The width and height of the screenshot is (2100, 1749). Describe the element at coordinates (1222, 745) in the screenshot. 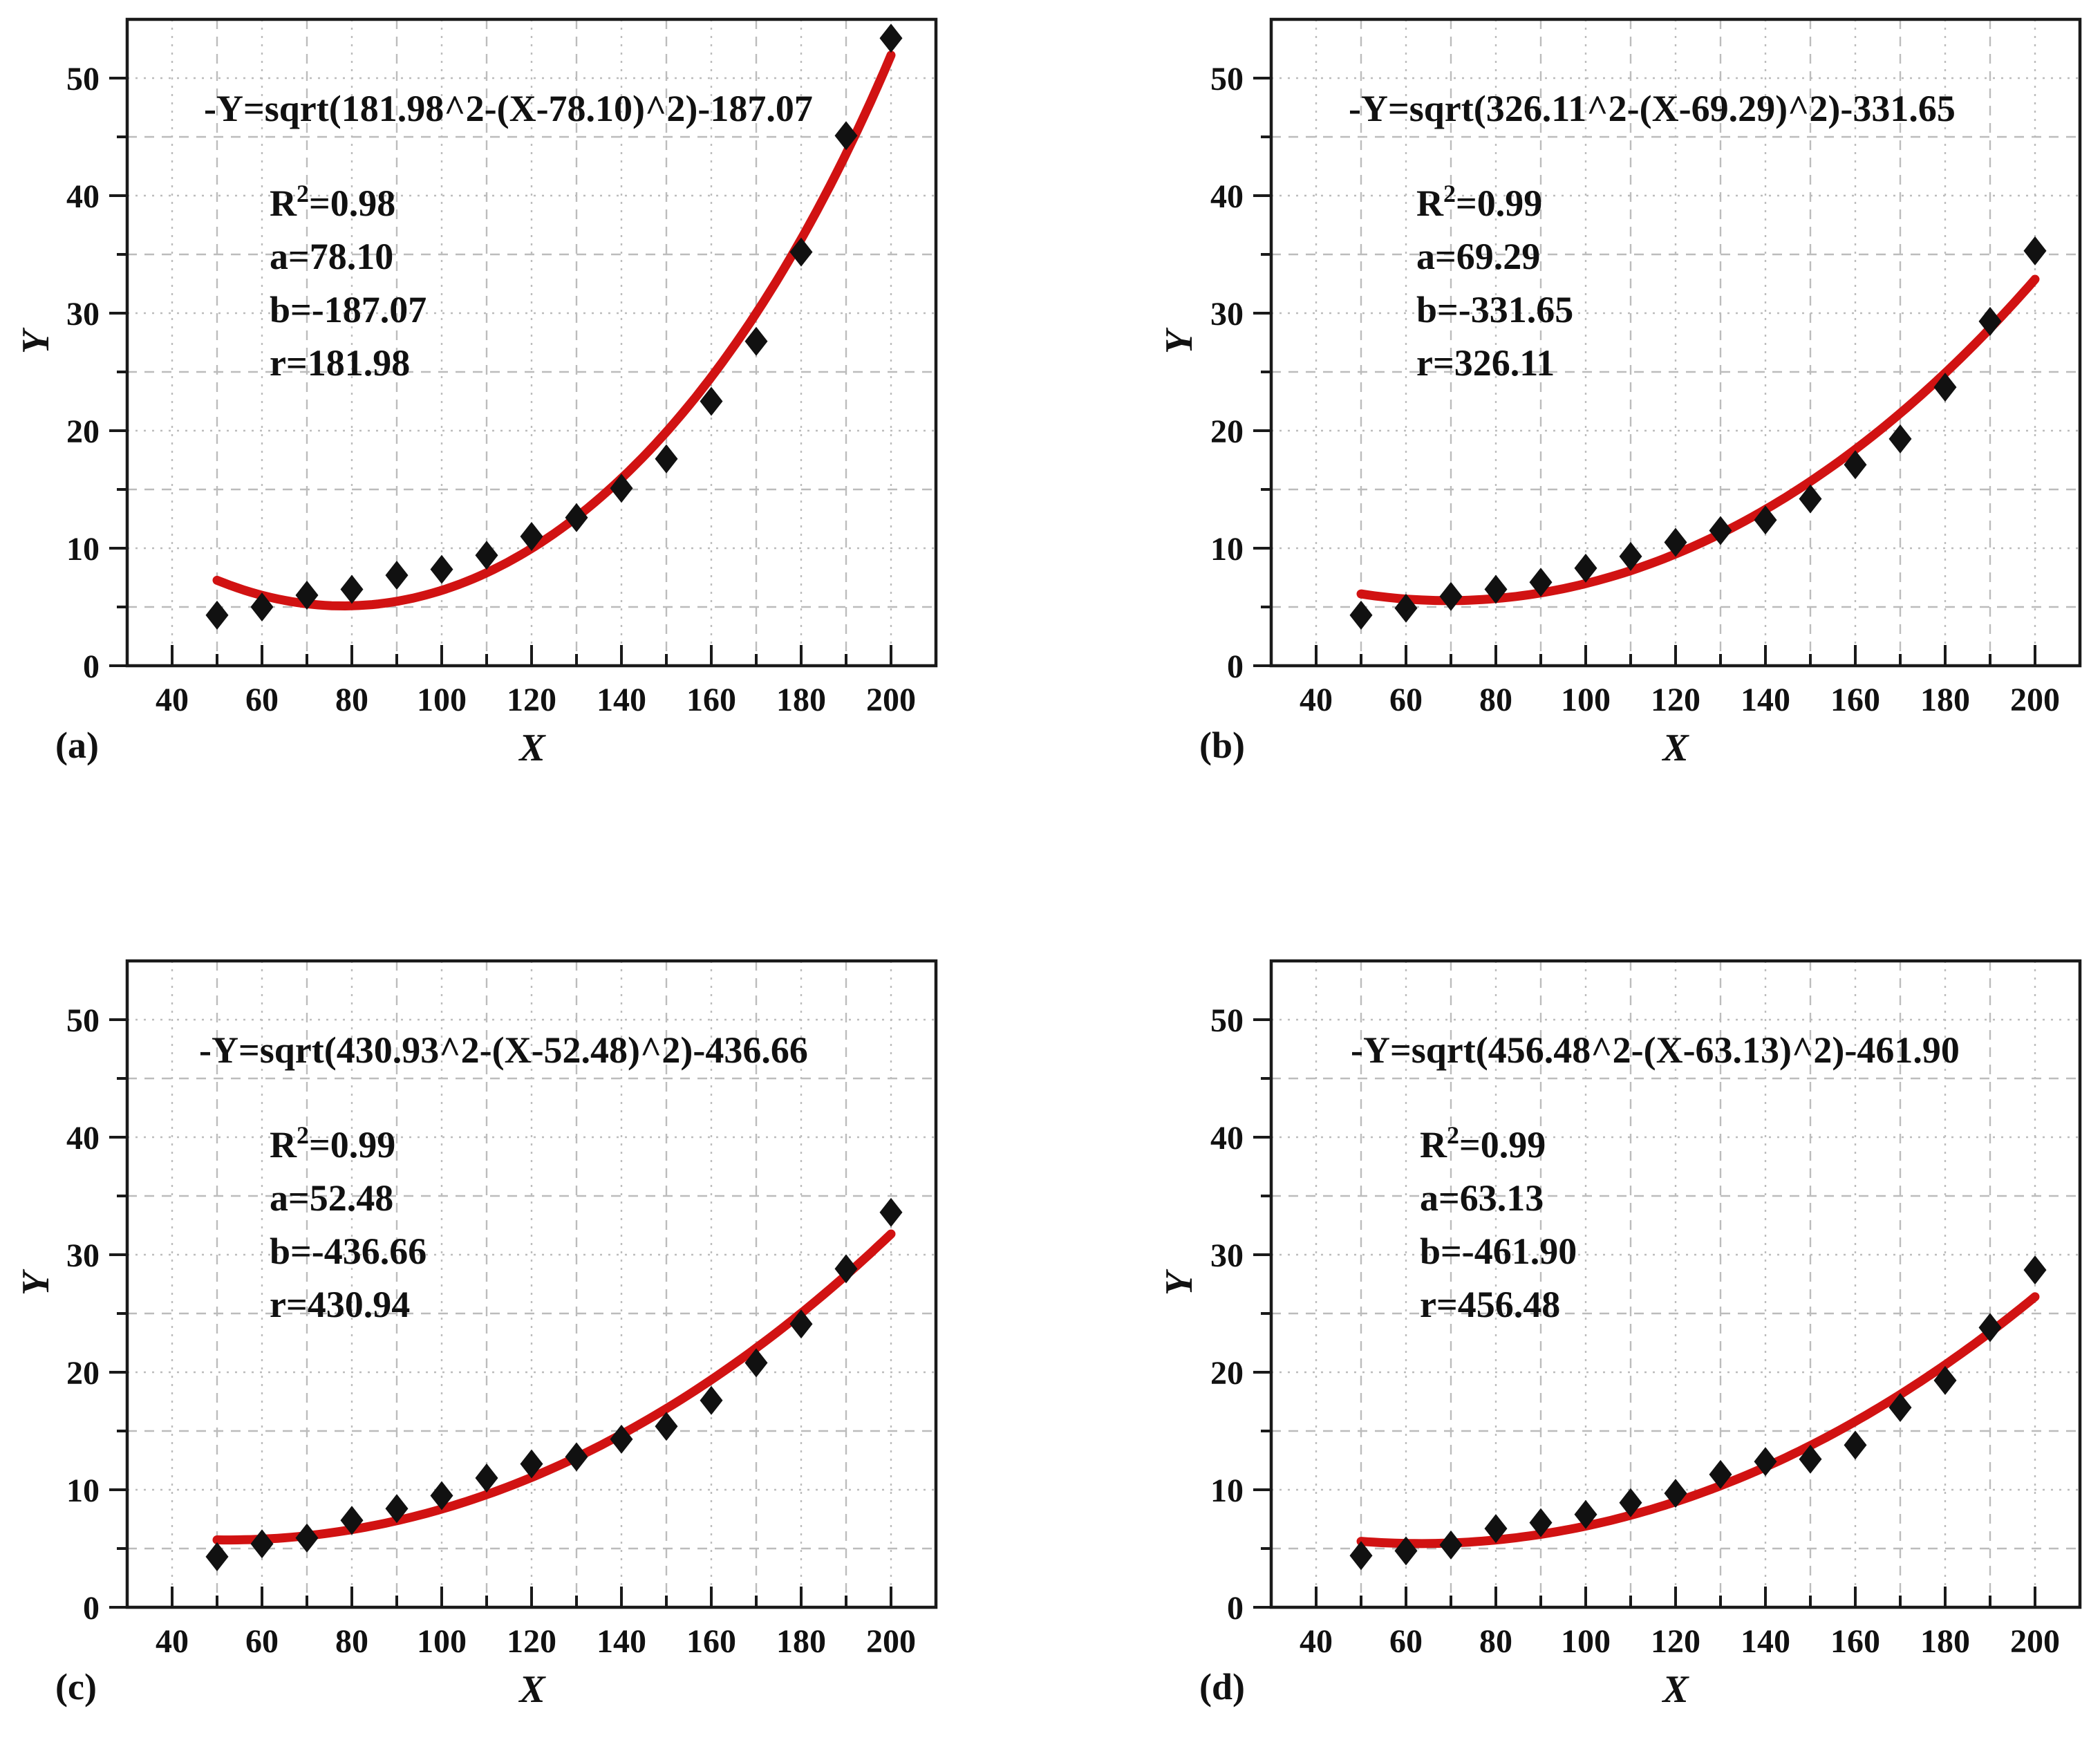

I see `panel-letter-label: (b)` at that location.